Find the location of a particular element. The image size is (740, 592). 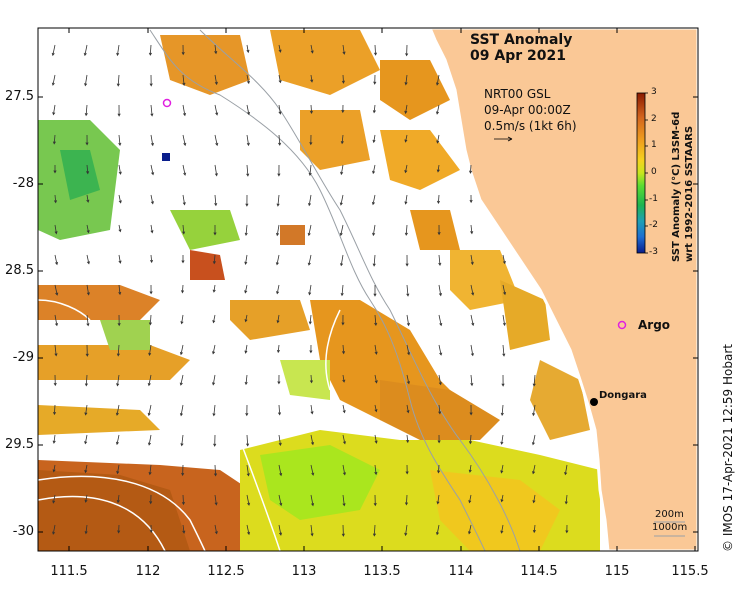

y-tick-label: 27.5 is located at coordinates (19, 96).